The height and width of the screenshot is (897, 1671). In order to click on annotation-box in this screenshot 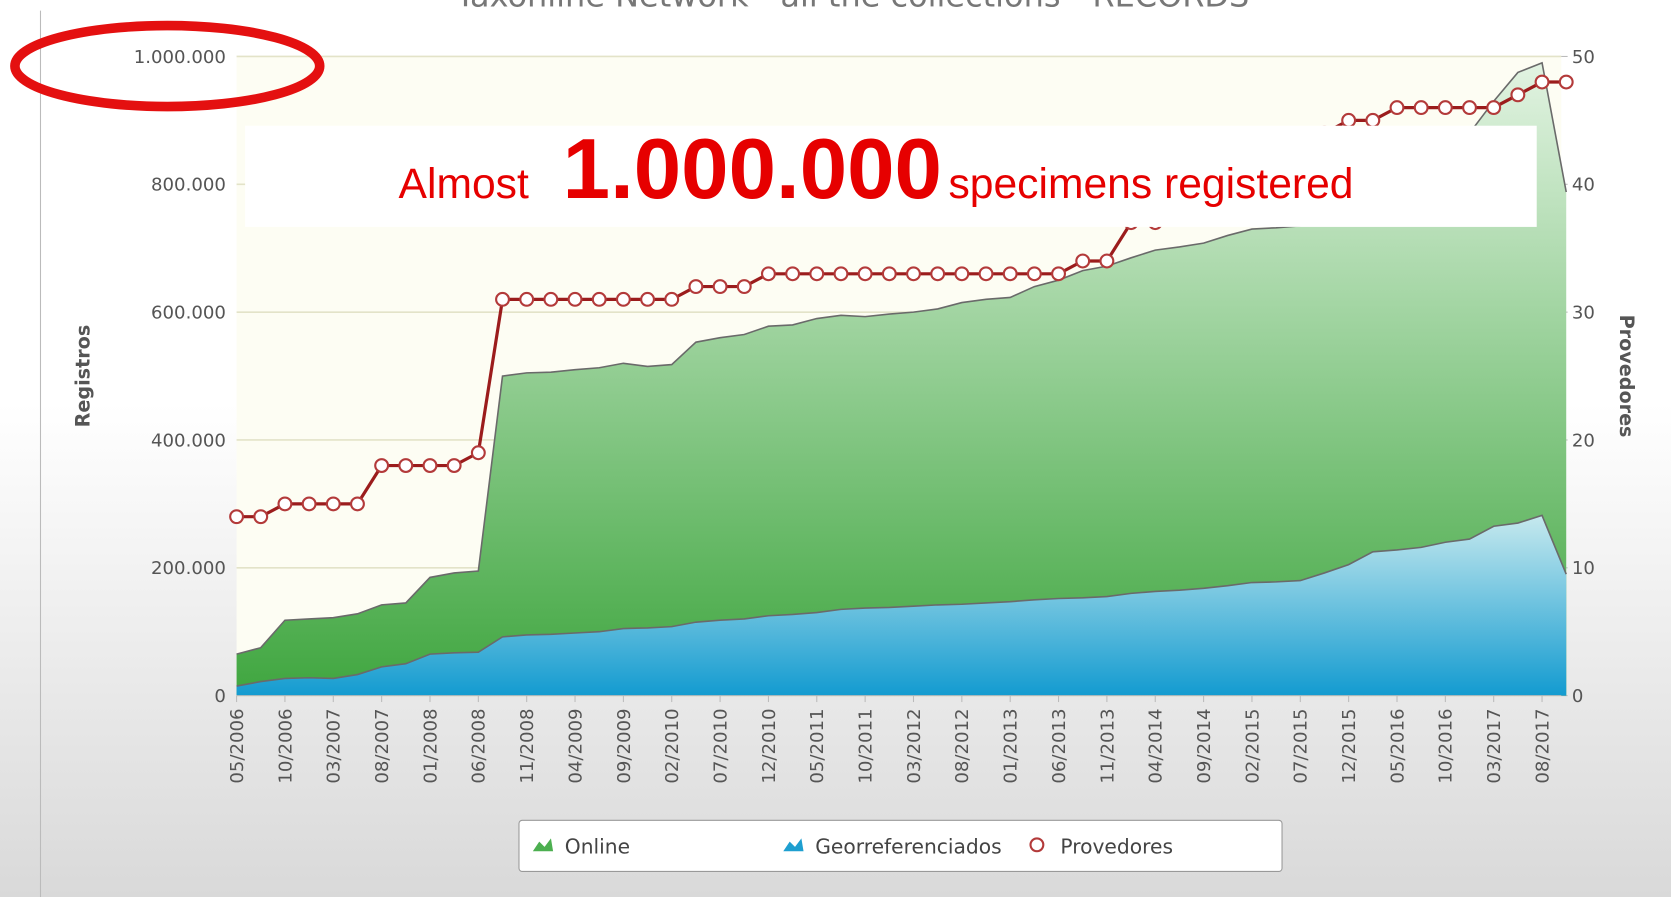, I will do `click(891, 176)`.